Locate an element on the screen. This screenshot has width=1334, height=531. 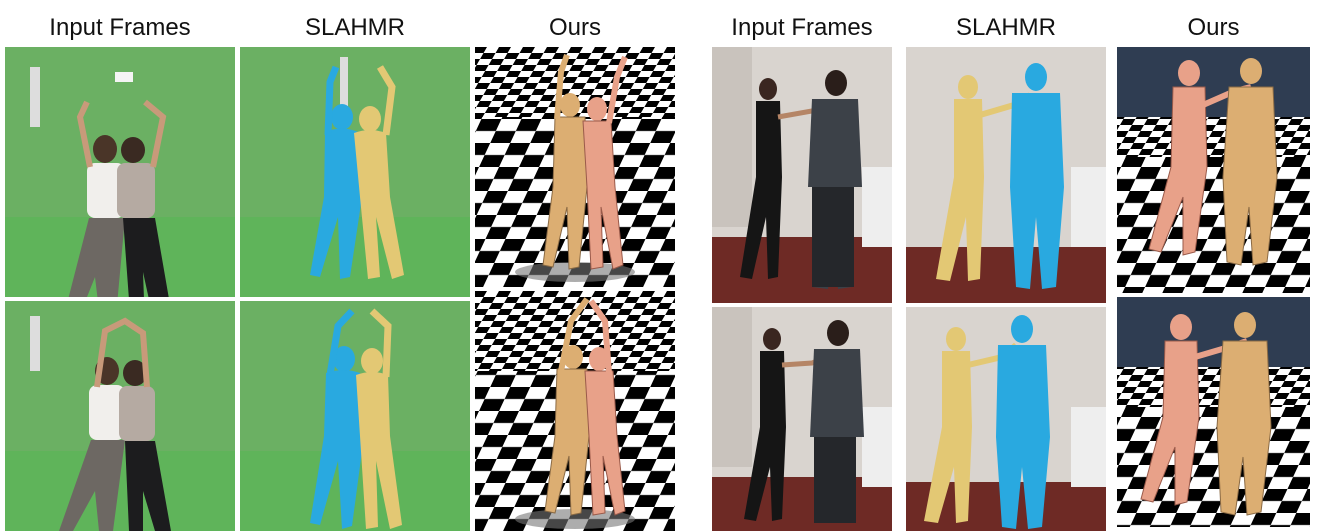
ours-right-bottom is located at coordinates (1213, 412).